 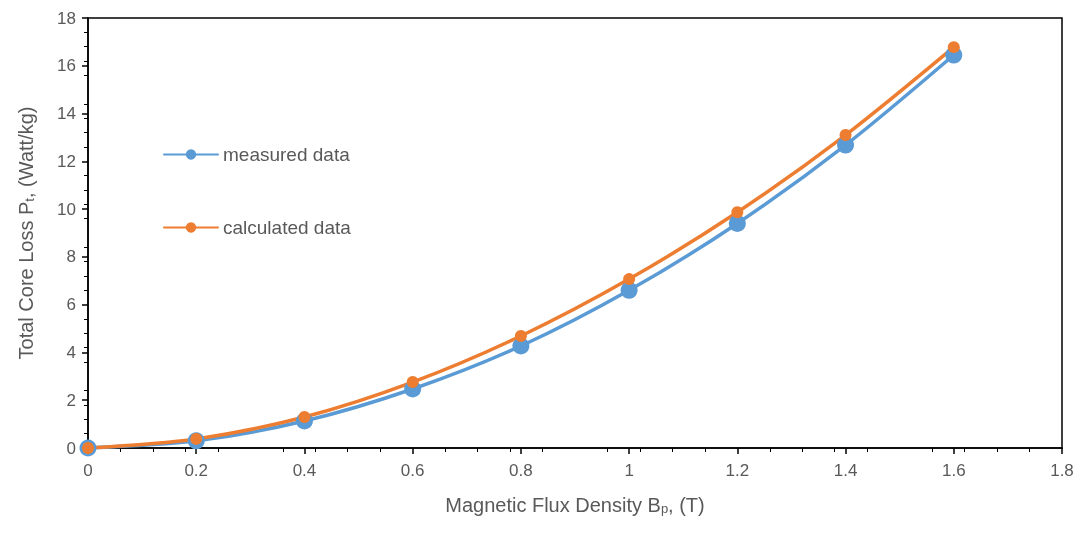 What do you see at coordinates (287, 154) in the screenshot?
I see `legend-label: measured data` at bounding box center [287, 154].